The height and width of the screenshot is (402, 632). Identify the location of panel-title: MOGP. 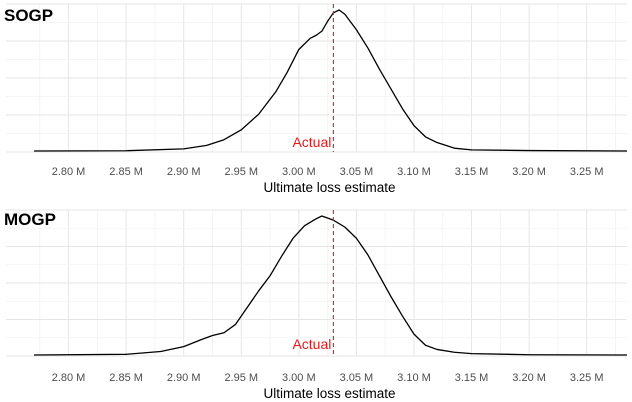
(30, 219).